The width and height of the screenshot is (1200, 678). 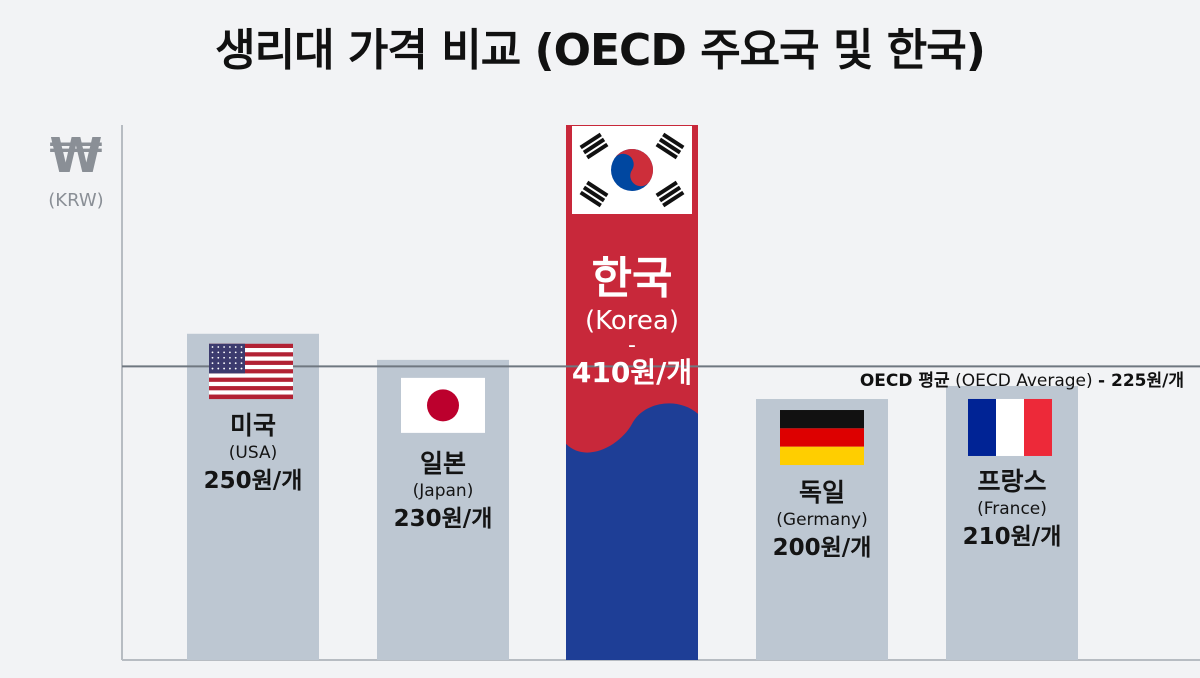 I want to click on oecd-average-label: OECD 평균 (OECD Average) - 225원/개, so click(x=1022, y=378).